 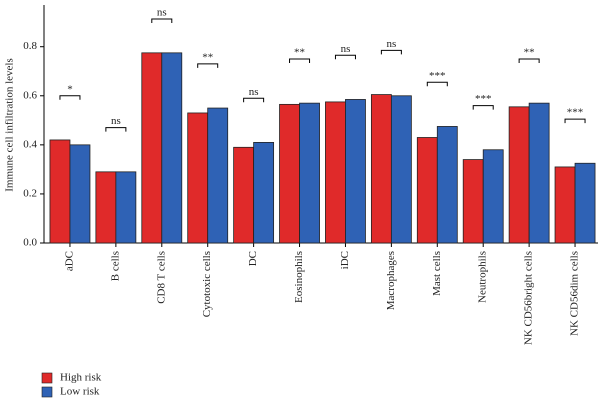 What do you see at coordinates (30, 243) in the screenshot?
I see `y-tick-label: 0.0` at bounding box center [30, 243].